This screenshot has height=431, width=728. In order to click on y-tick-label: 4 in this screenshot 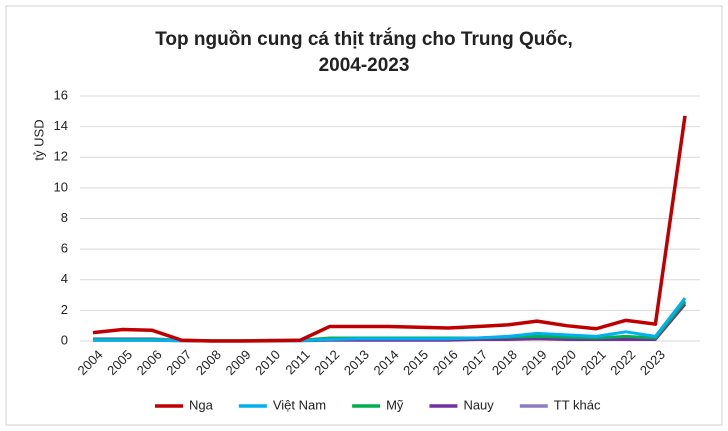, I will do `click(64, 278)`.